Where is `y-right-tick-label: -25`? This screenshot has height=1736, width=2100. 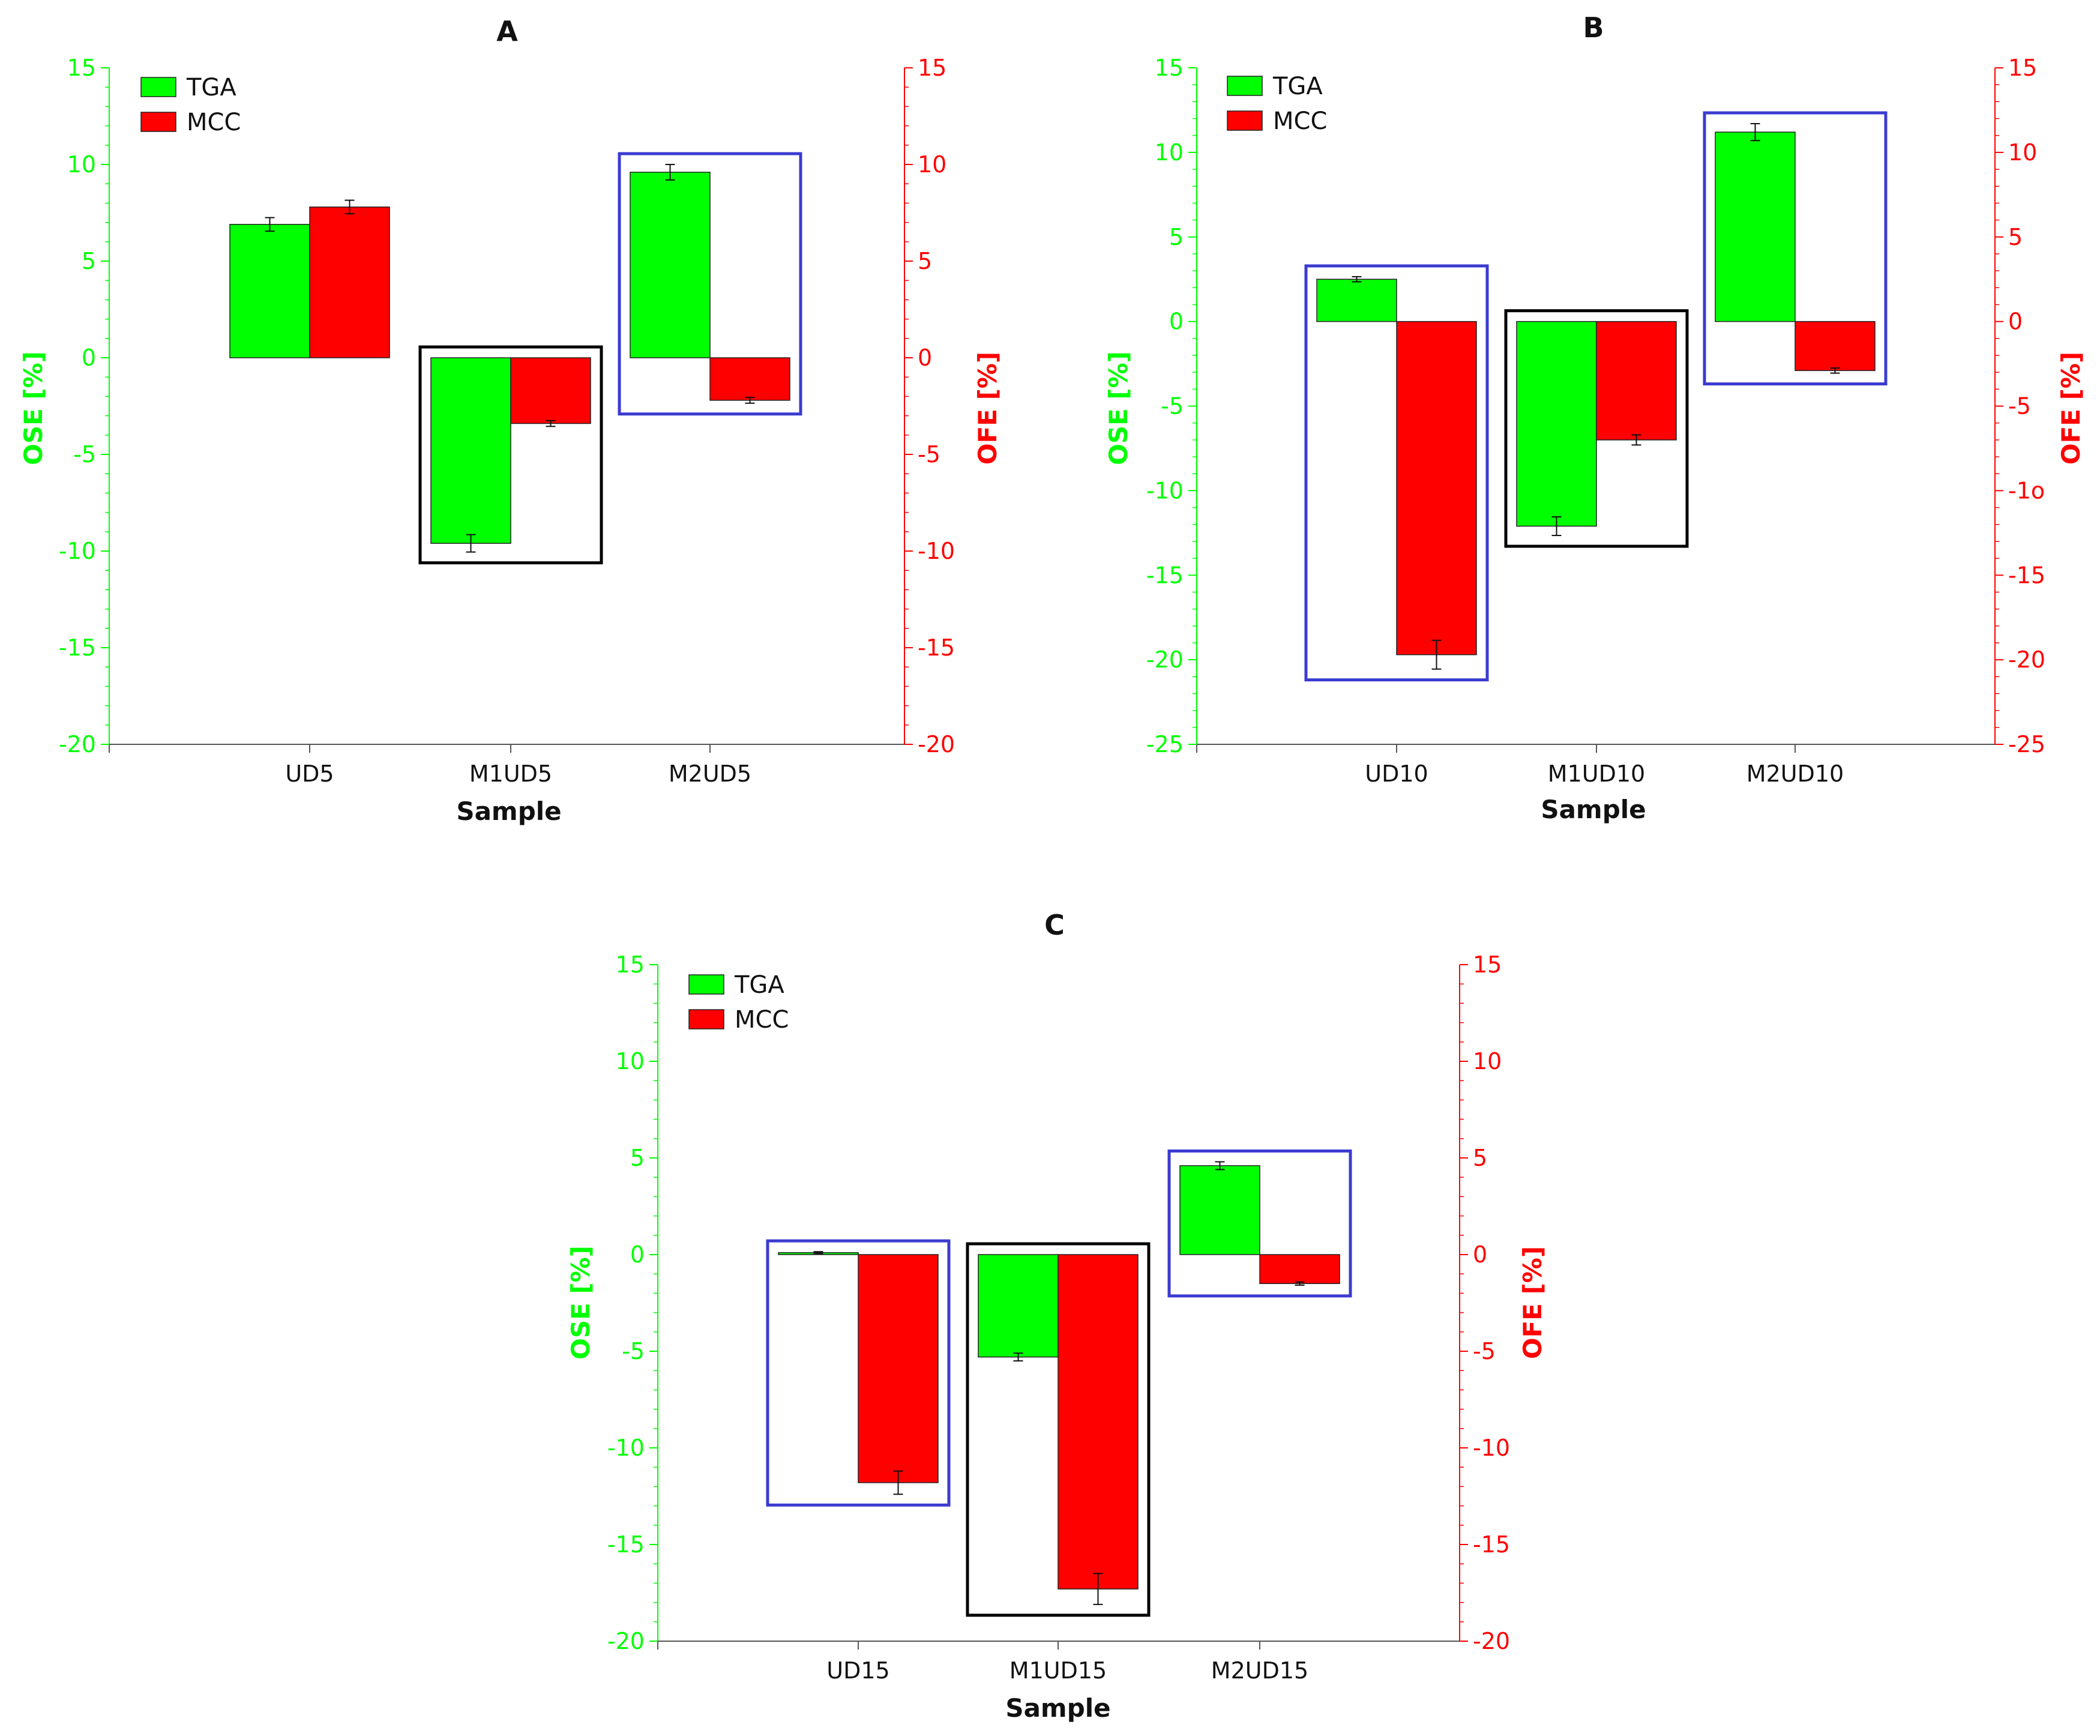
y-right-tick-label: -25 is located at coordinates (2026, 744).